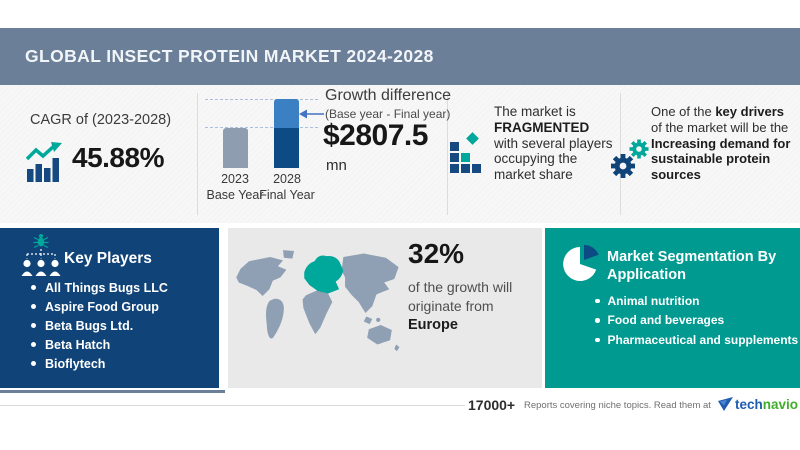  I want to click on footer-divider, so click(232, 405).